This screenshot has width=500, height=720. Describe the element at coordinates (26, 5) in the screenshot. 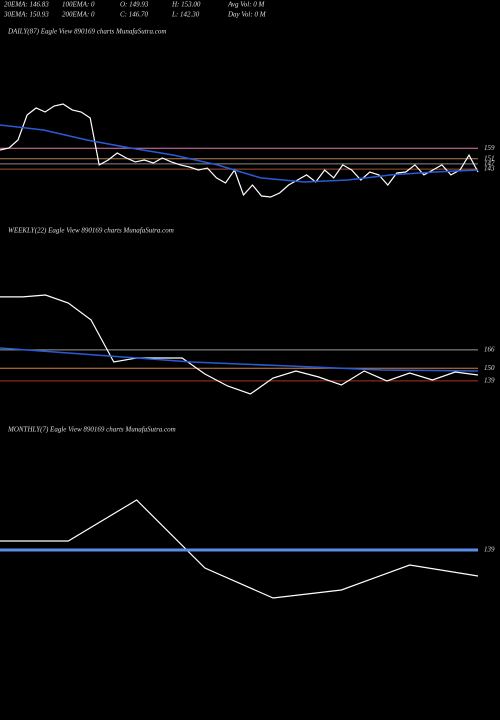

I see `header-stat: 20EMA: 146.83` at that location.